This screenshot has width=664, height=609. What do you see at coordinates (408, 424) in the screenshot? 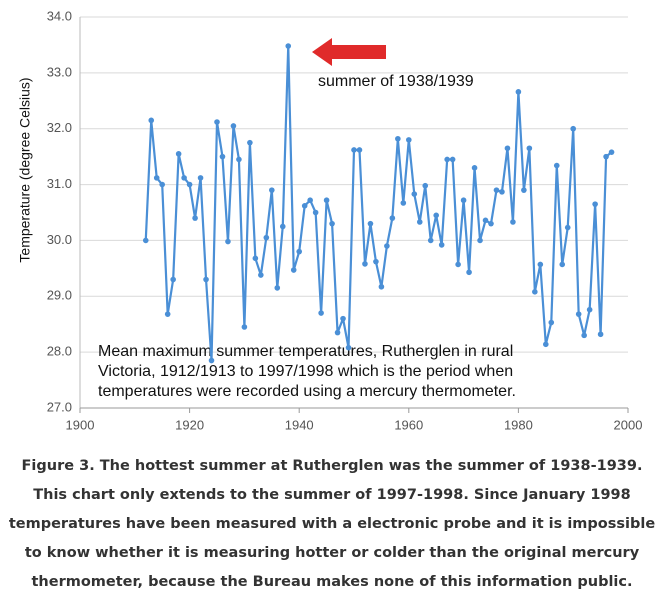
I see `x-tick-label: 1960` at bounding box center [408, 424].